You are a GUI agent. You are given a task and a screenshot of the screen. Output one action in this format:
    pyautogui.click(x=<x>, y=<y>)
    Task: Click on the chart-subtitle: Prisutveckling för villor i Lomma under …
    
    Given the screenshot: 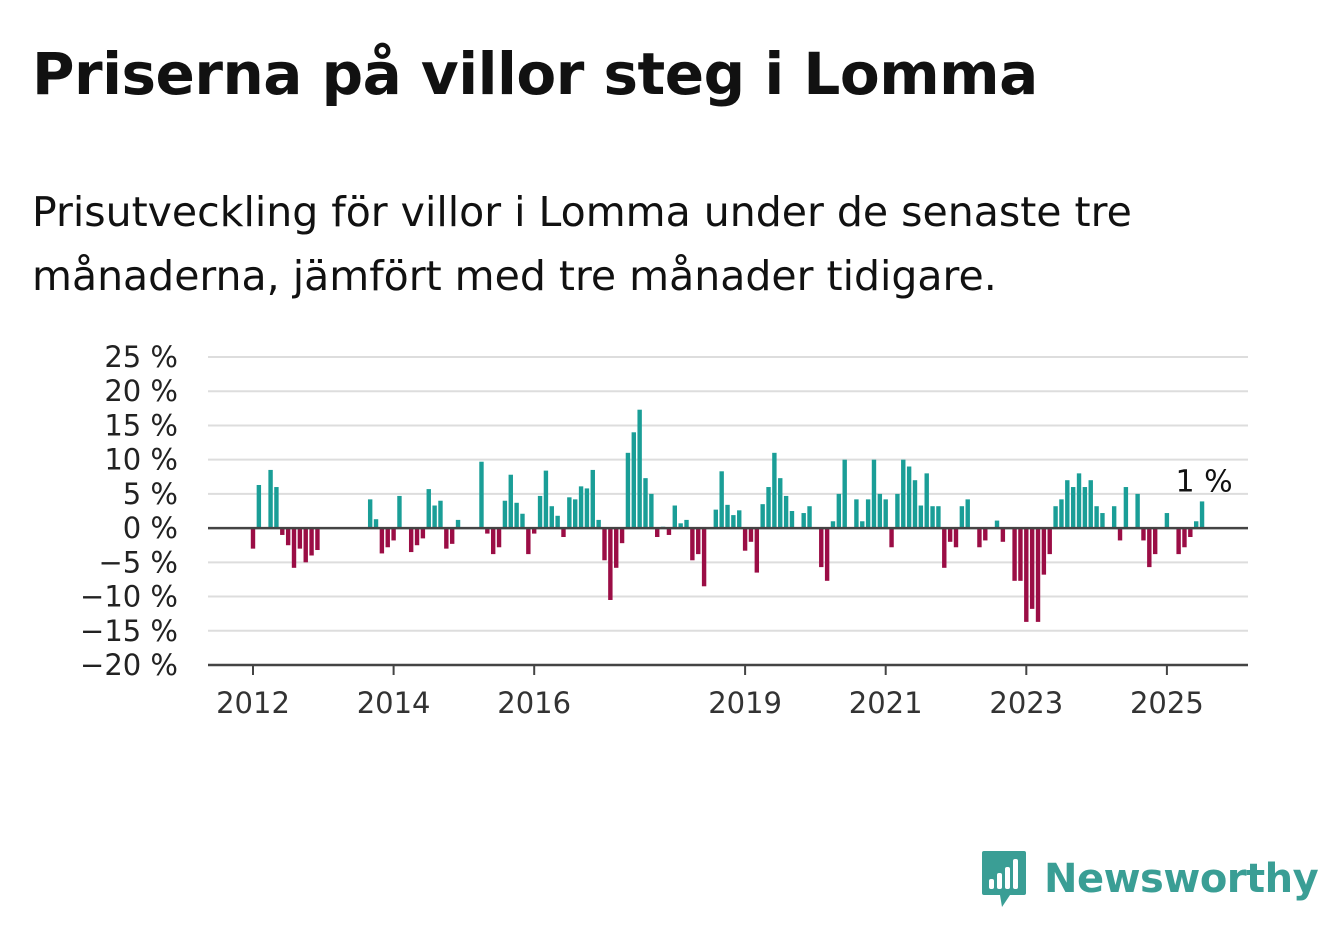 What is the action you would take?
    pyautogui.click(x=582, y=244)
    